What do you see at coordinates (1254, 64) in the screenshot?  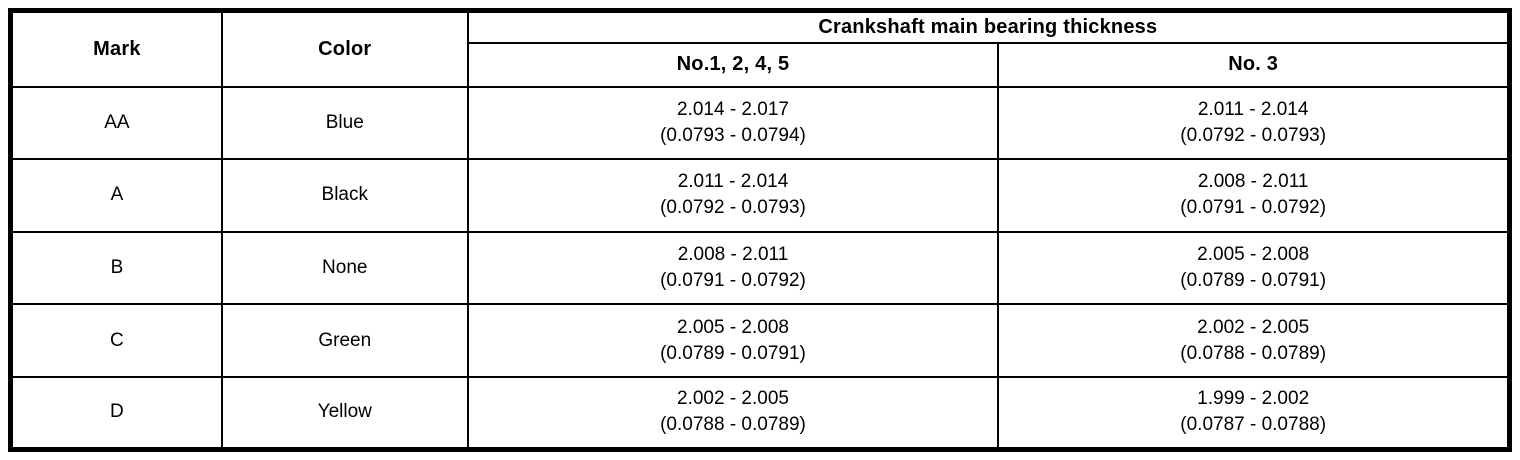 I see `header-no3: No. 3` at bounding box center [1254, 64].